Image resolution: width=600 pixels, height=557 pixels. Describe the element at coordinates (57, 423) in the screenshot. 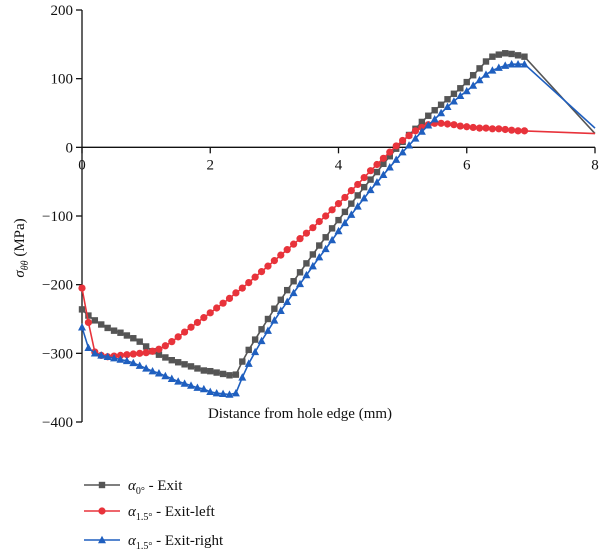

I see `y-tick-label: −400` at that location.